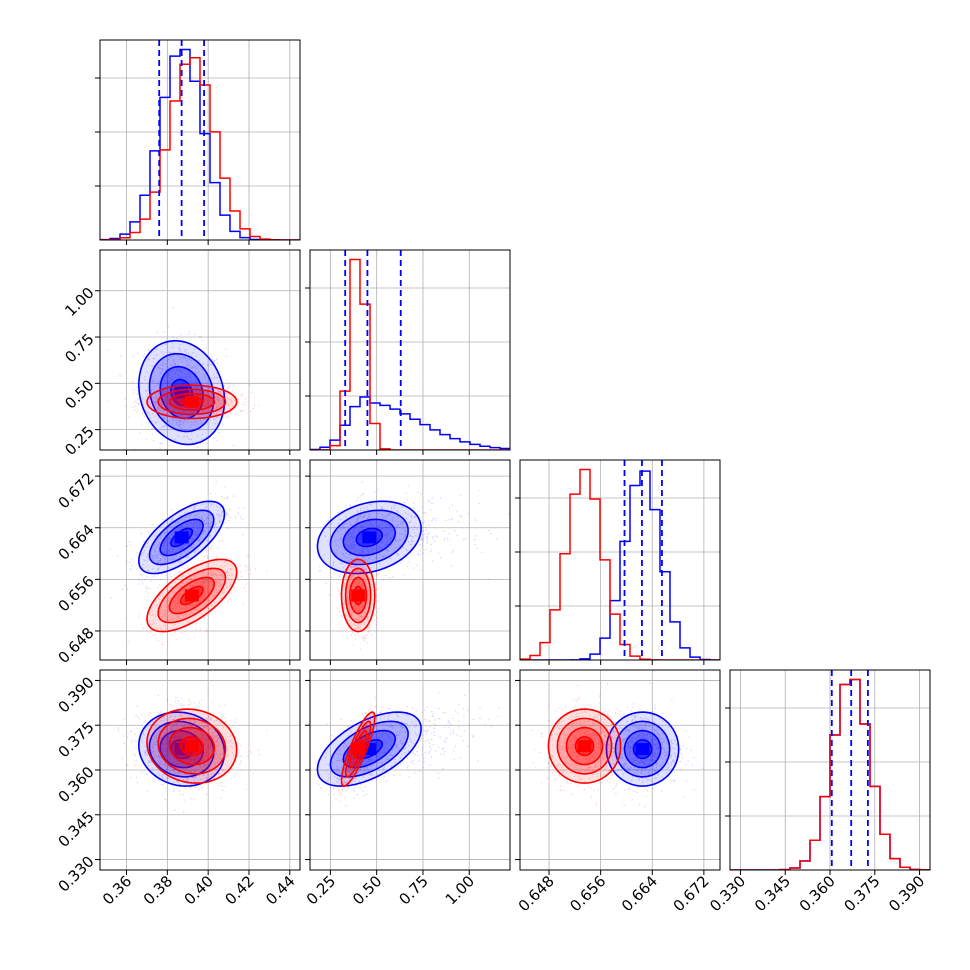 This screenshot has height=970, width=970. I want to click on y-tick-label: 0.648, so click(76, 645).